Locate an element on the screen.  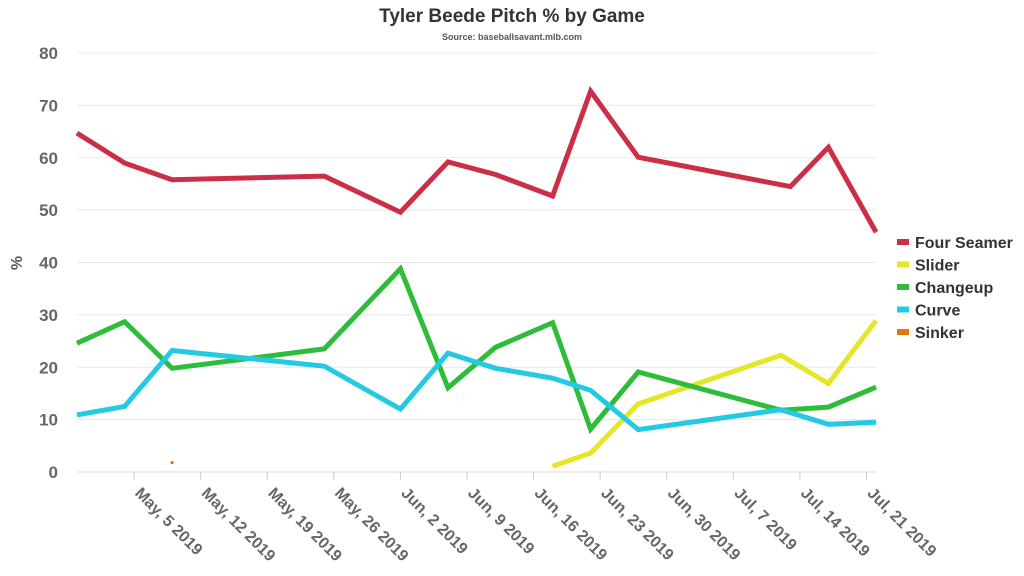
sinker-point is located at coordinates (172, 462).